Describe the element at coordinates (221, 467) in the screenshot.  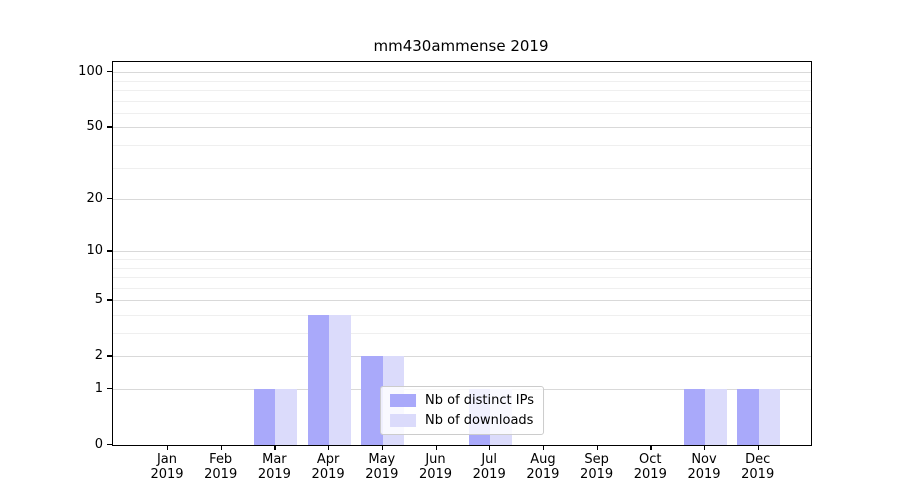
I see `x-tick-label: Feb 2019` at that location.